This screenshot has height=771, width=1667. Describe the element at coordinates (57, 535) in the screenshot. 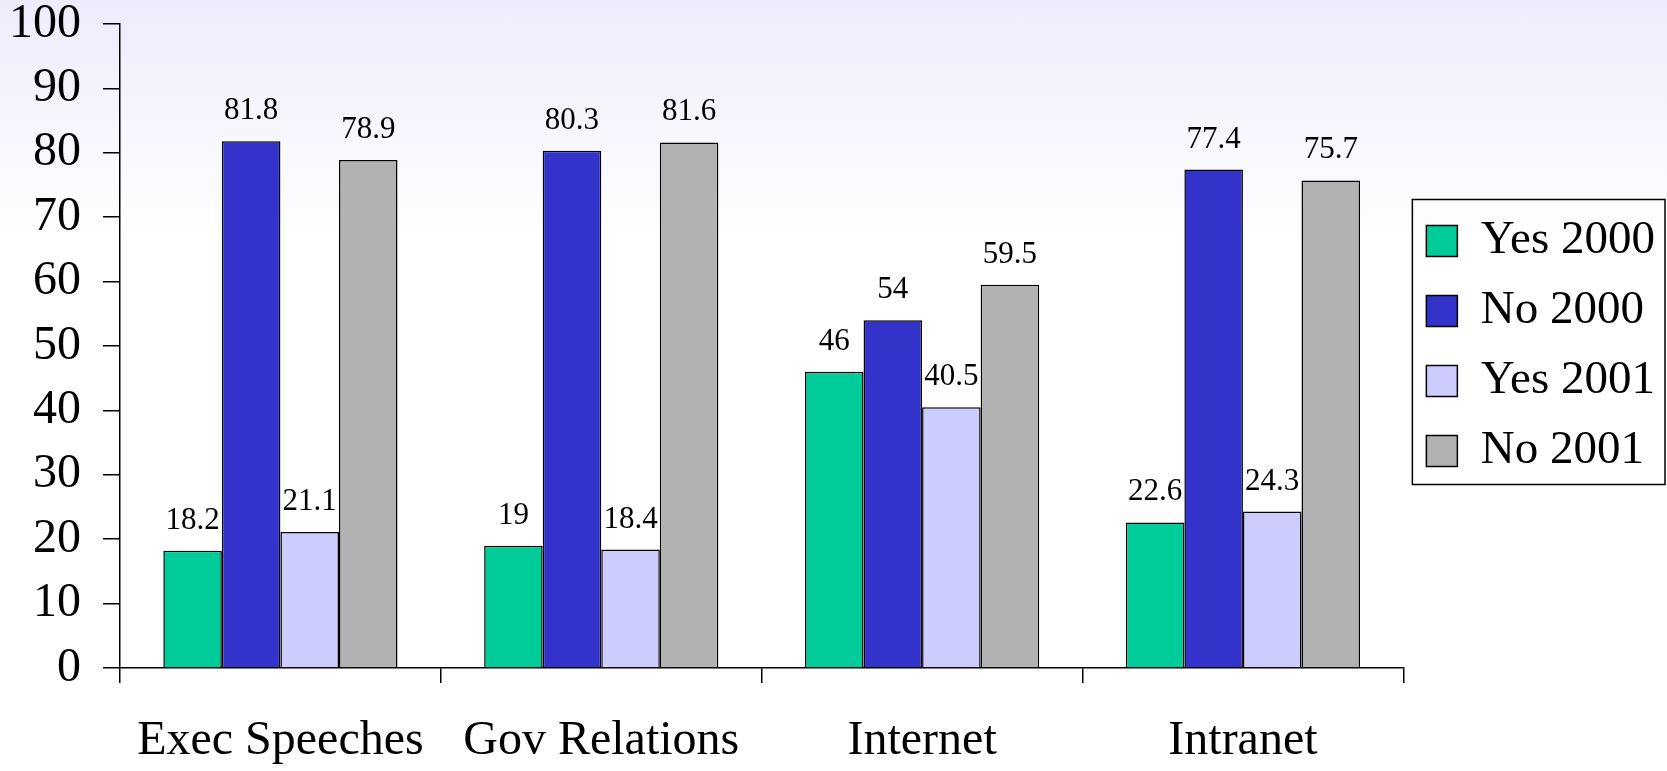

I see `y-tick-label: 20` at that location.